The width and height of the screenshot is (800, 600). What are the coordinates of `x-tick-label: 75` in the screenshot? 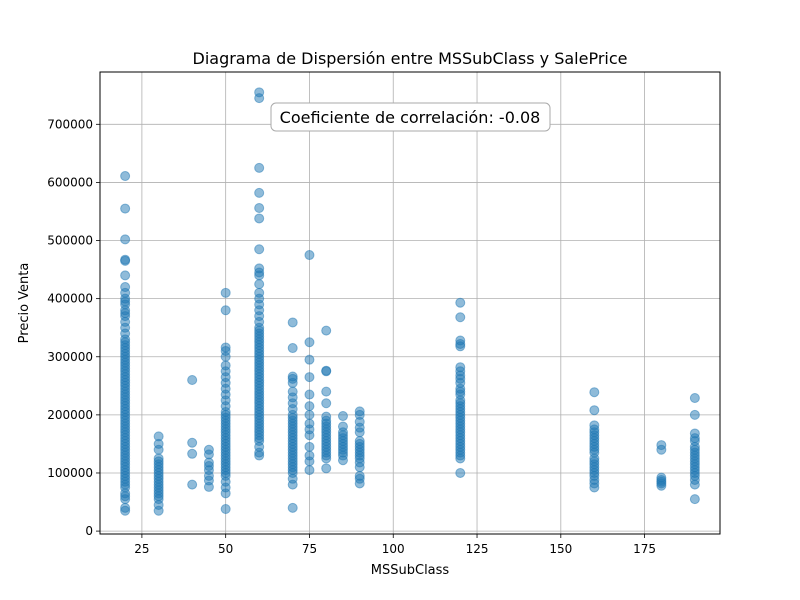 It's located at (309, 549).